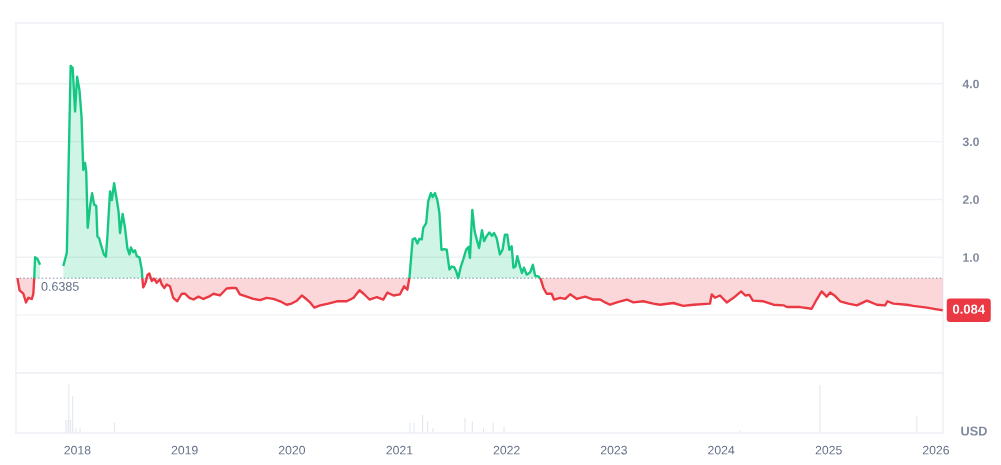 Image resolution: width=1001 pixels, height=465 pixels. I want to click on ref-line-label: 0.6385, so click(60, 286).